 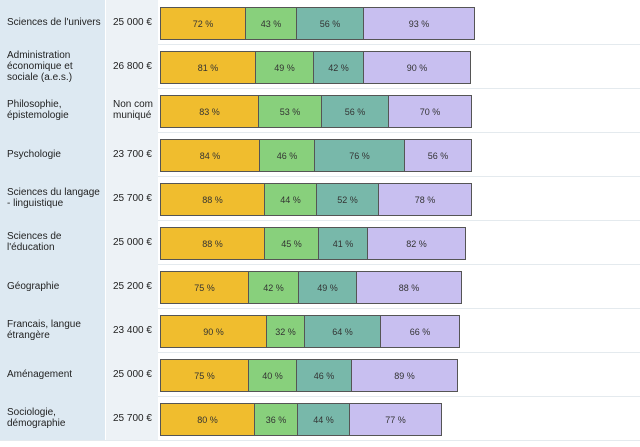 I want to click on bar-segment-4: 66 %, so click(x=420, y=331).